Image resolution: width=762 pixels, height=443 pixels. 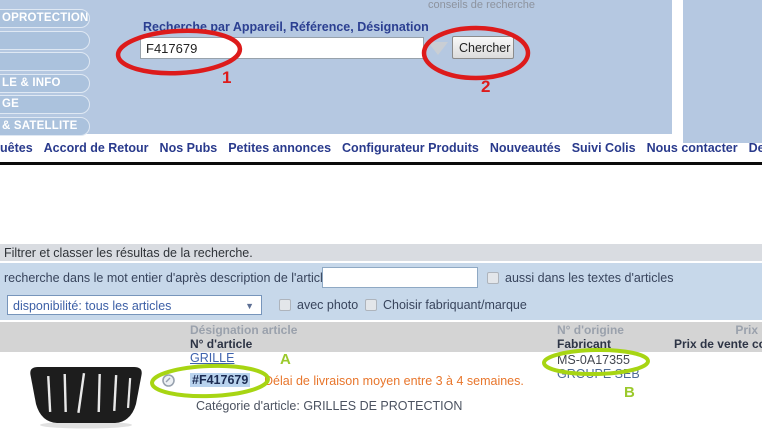 What do you see at coordinates (188, 148) in the screenshot?
I see `nav-link: Nos Pubs` at bounding box center [188, 148].